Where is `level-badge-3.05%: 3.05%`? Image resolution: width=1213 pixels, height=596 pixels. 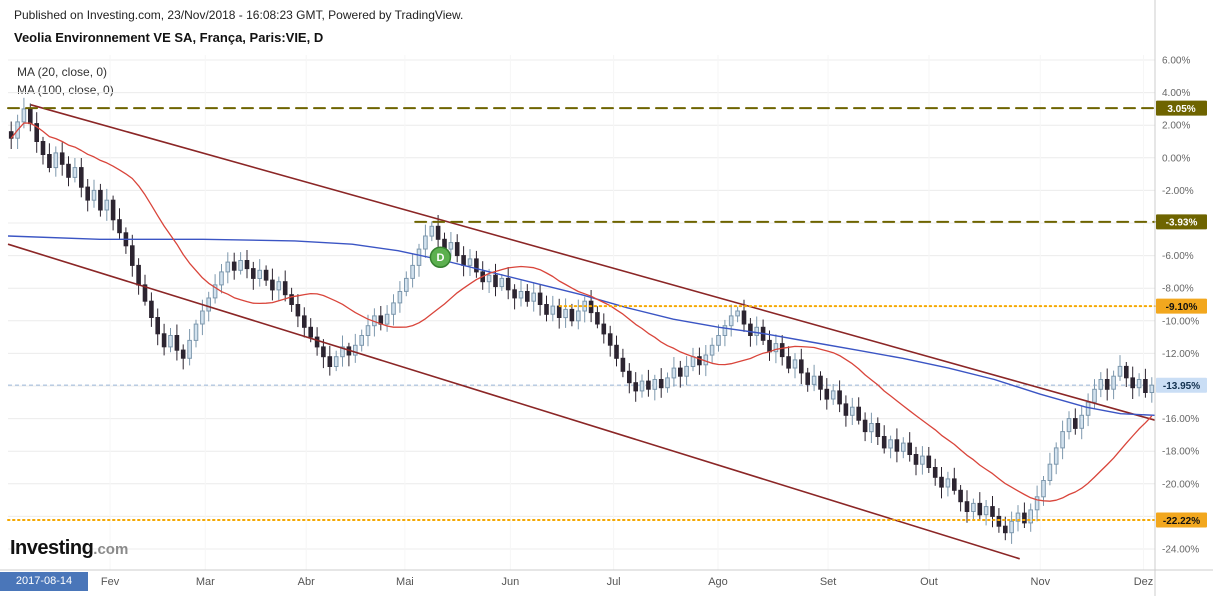 level-badge-3.05%: 3.05% is located at coordinates (1181, 108).